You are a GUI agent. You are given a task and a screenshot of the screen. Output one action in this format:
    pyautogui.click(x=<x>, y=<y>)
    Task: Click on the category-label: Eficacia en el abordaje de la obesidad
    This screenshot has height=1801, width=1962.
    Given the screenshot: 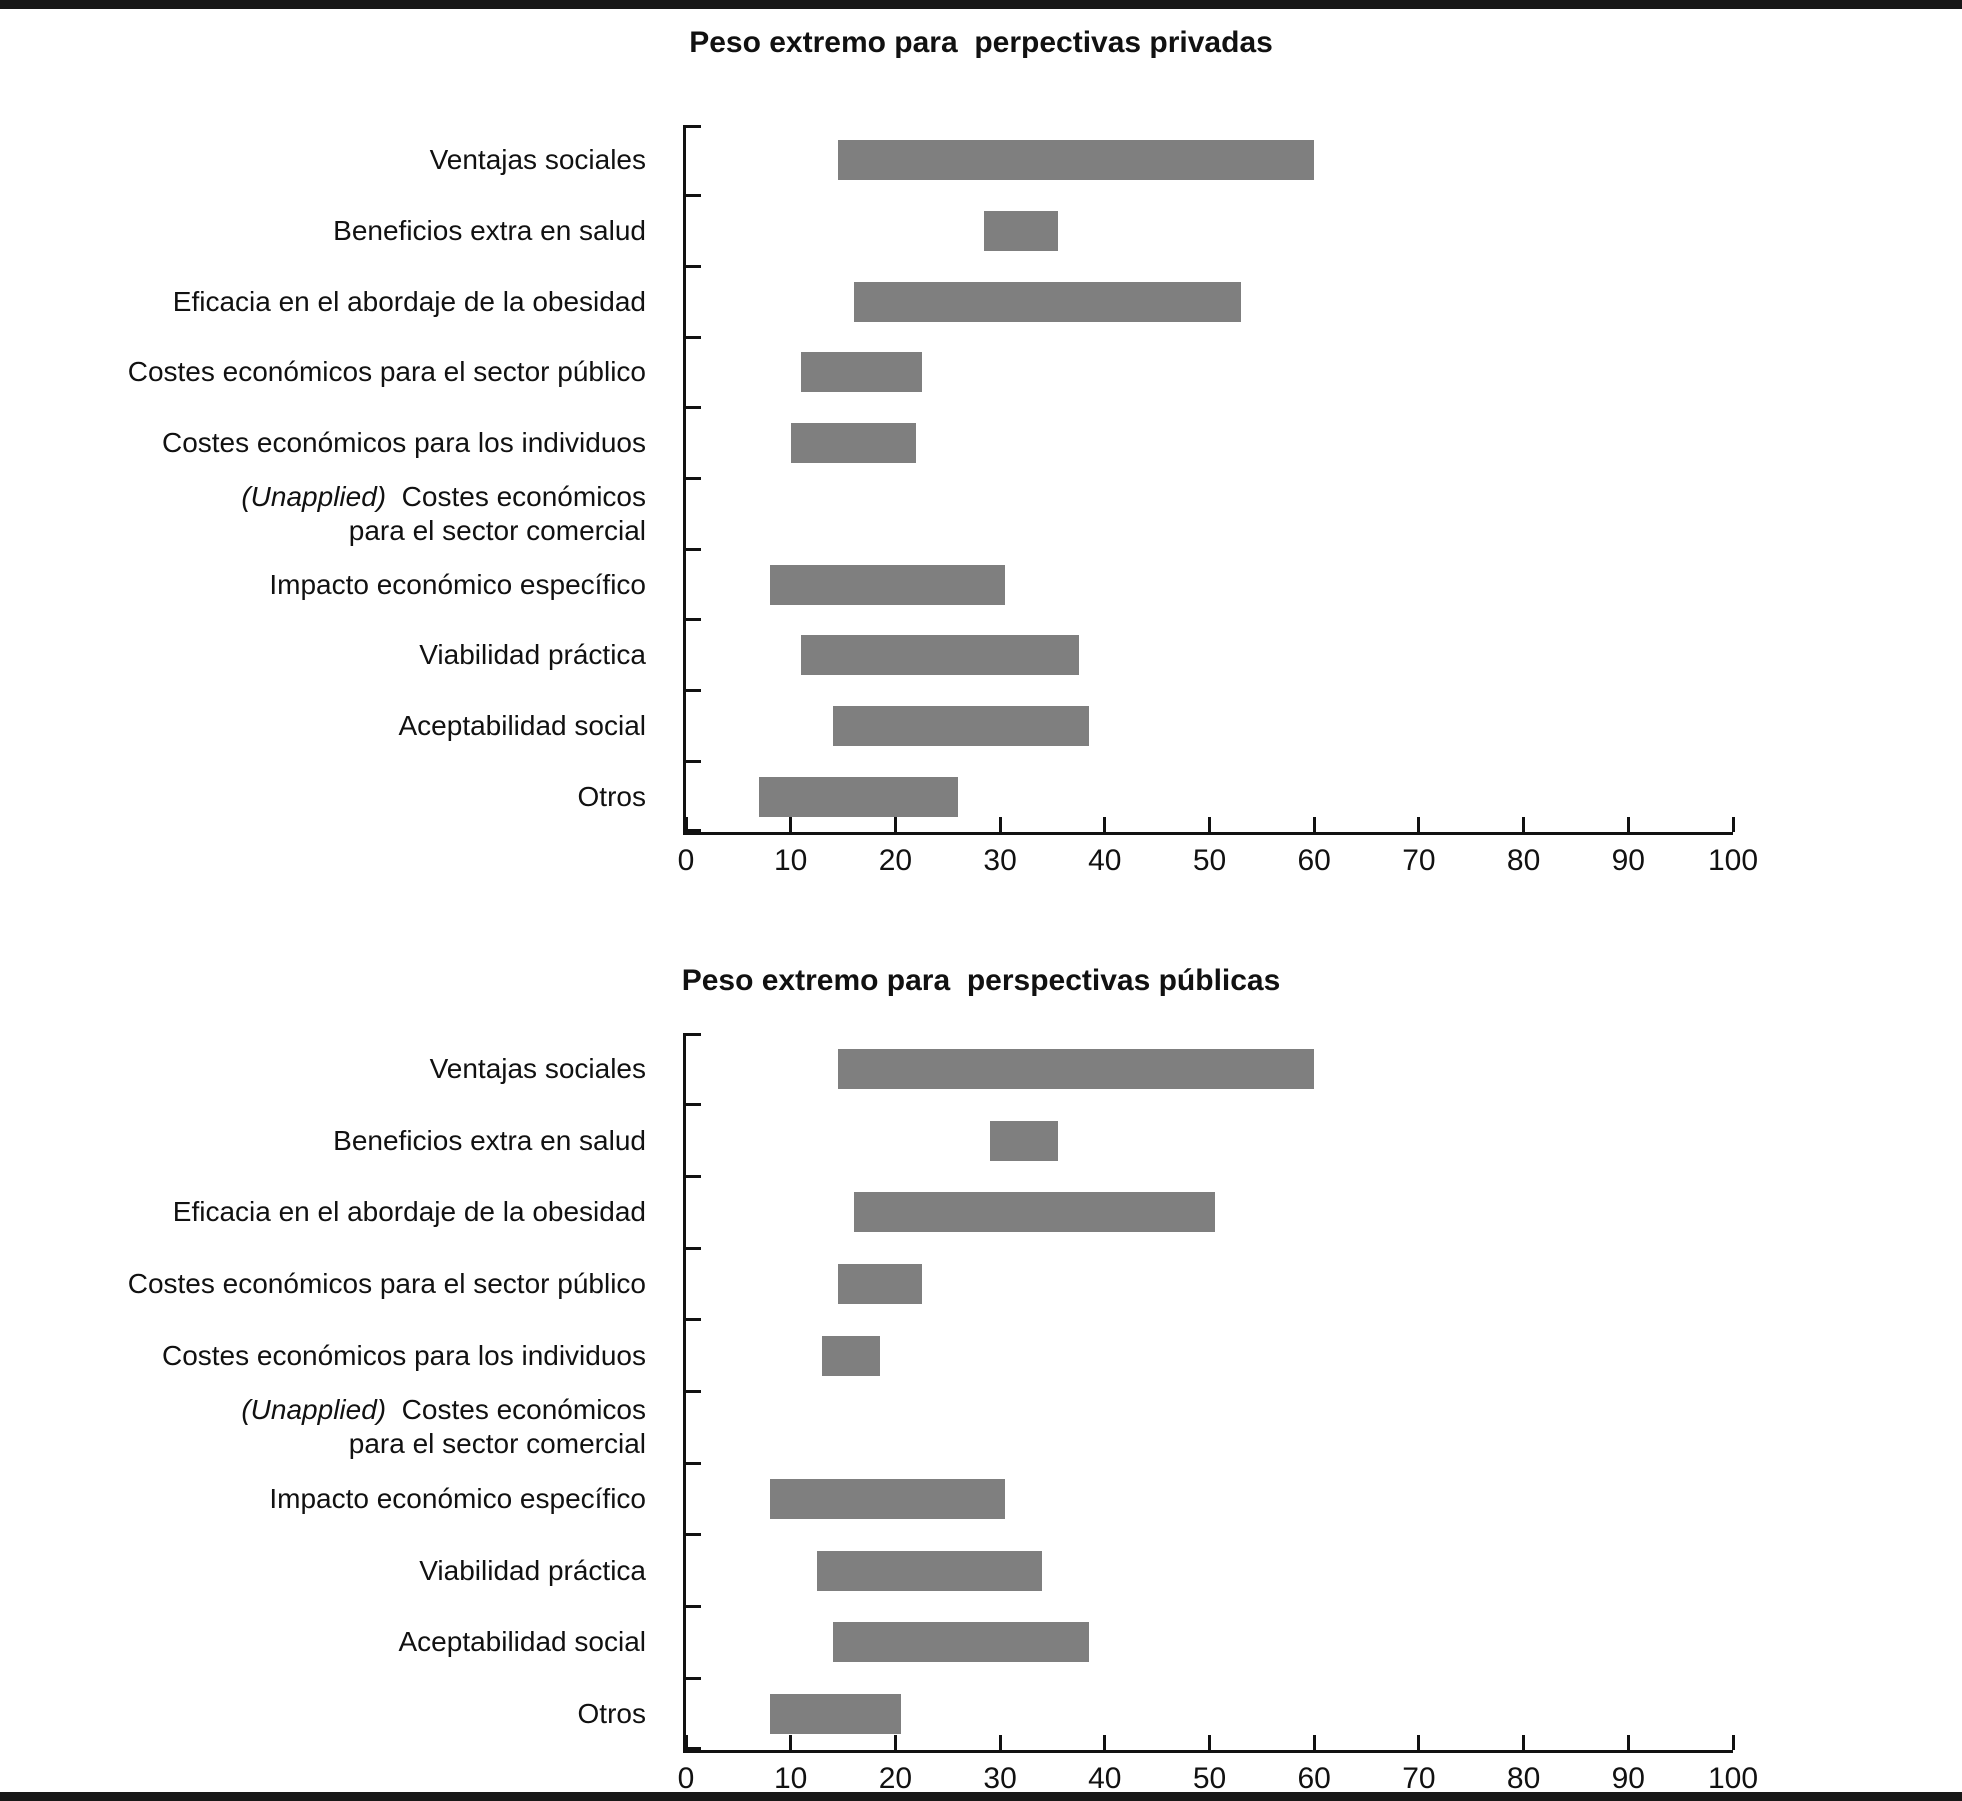 What is the action you would take?
    pyautogui.click(x=331, y=1212)
    